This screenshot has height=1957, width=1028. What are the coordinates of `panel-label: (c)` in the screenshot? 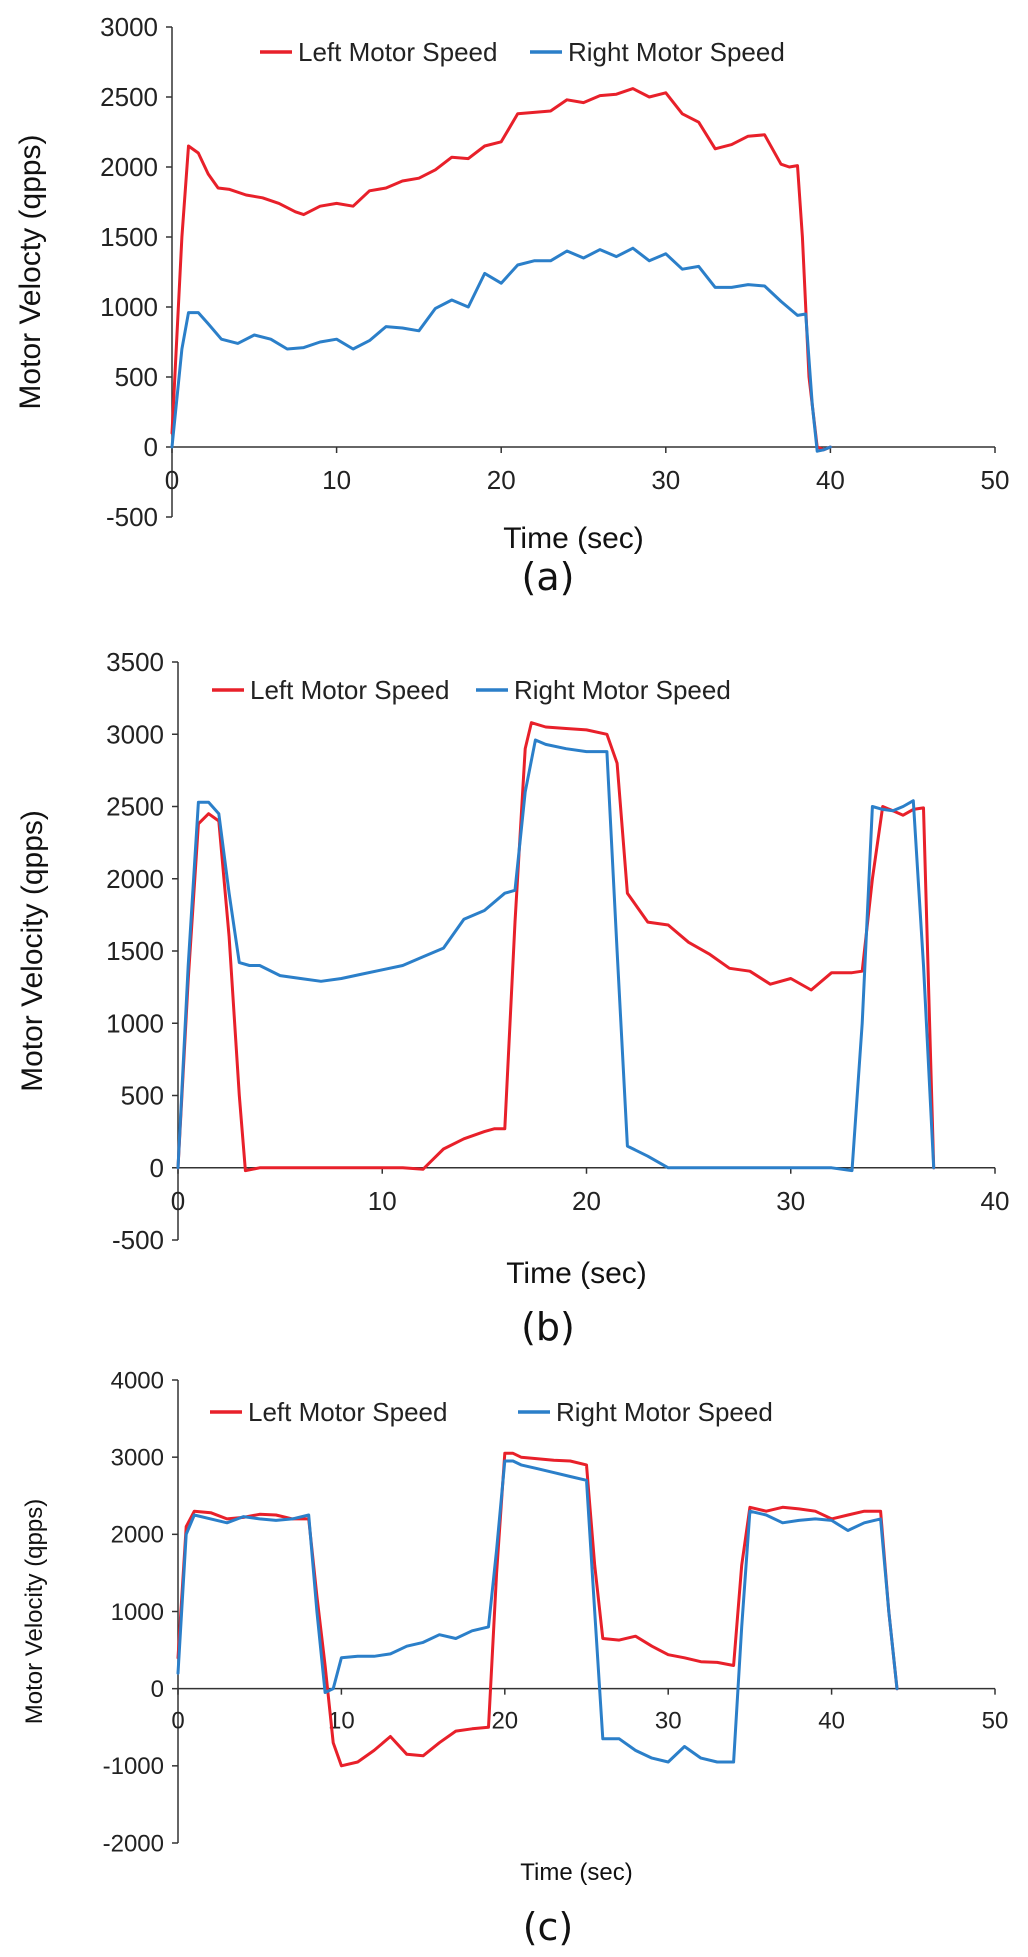 It's located at (548, 1927).